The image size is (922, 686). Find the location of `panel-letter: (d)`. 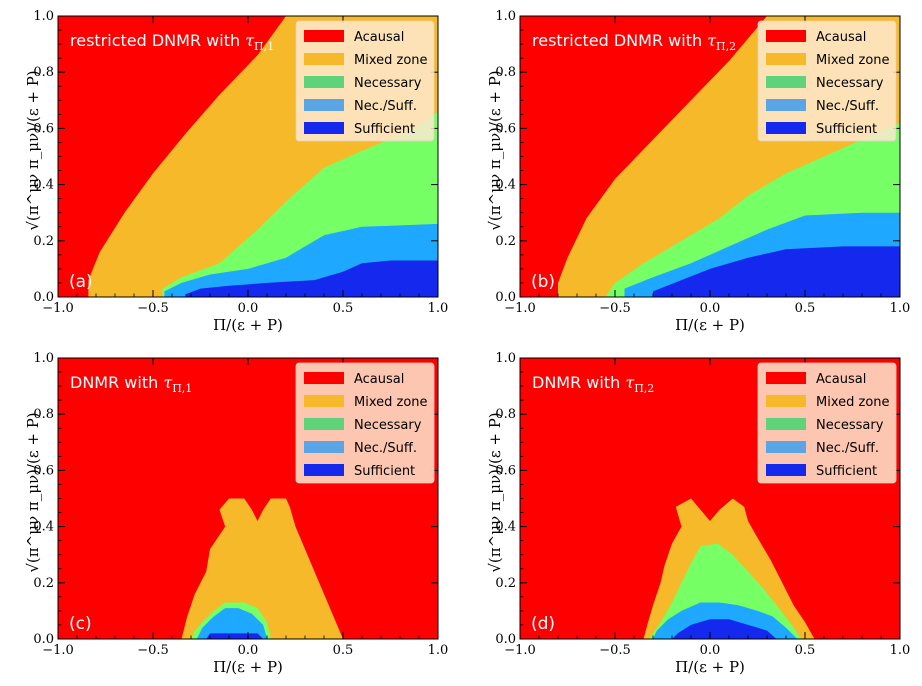

panel-letter: (d) is located at coordinates (543, 624).